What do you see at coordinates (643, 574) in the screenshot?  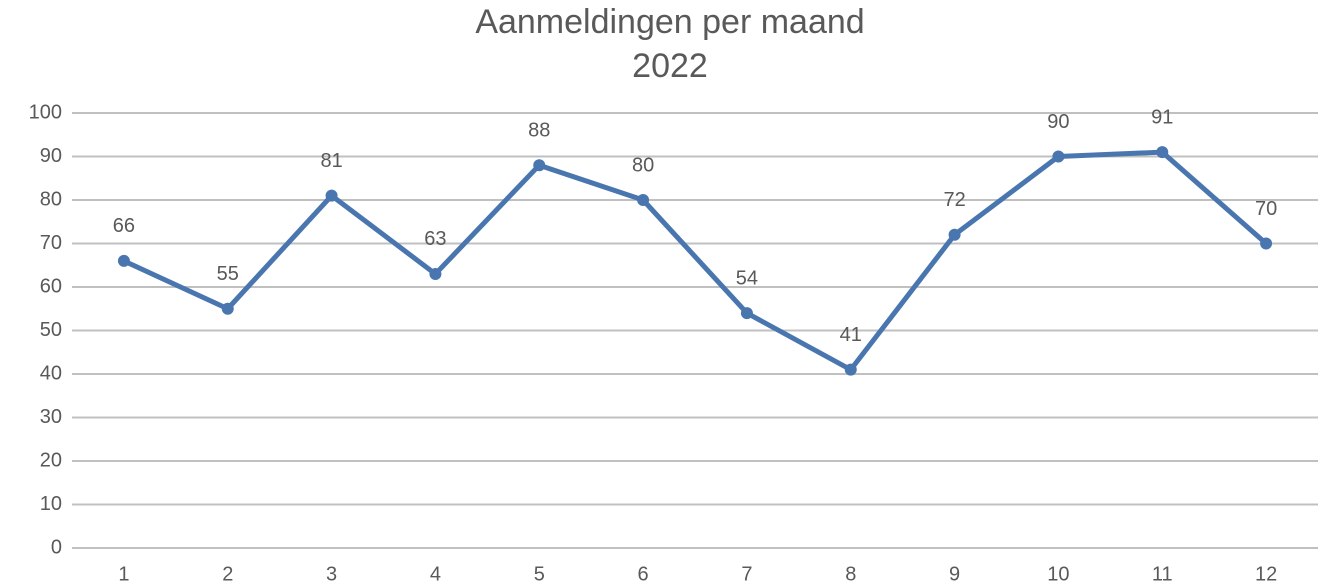 I see `x-tick-label: 6` at bounding box center [643, 574].